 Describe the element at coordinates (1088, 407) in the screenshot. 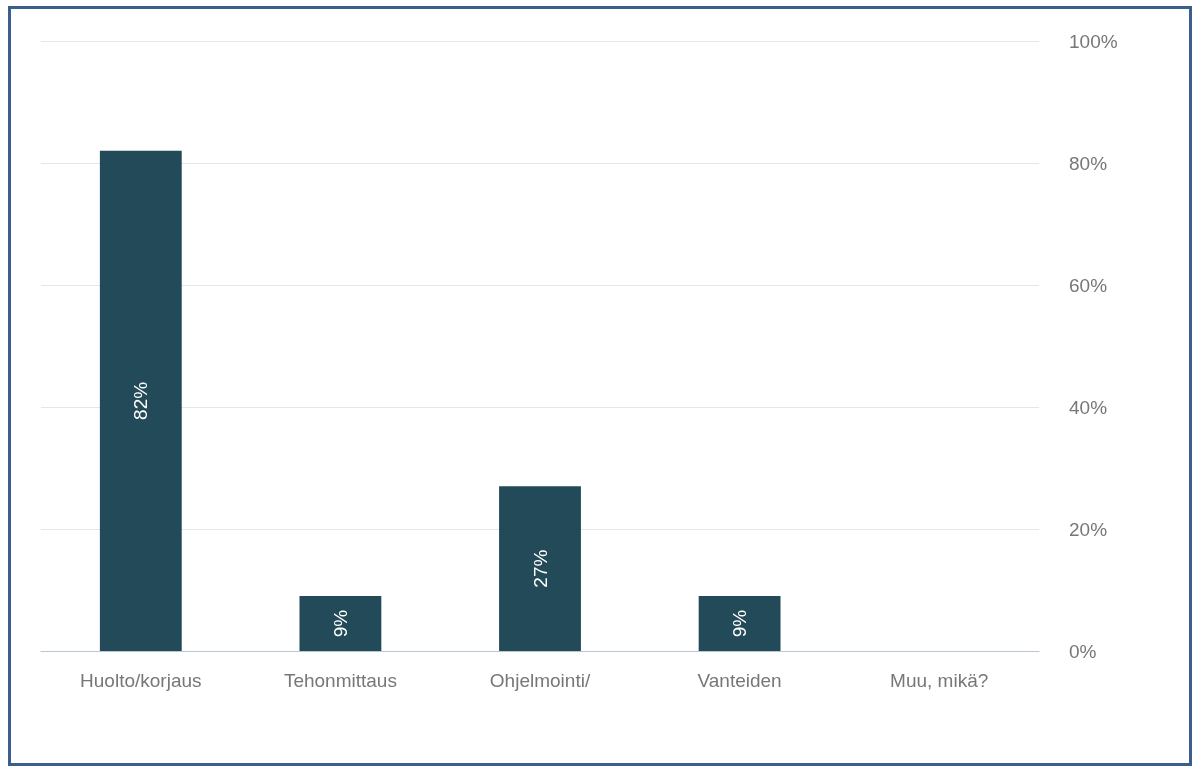

I see `y-tick-label: 40%` at that location.